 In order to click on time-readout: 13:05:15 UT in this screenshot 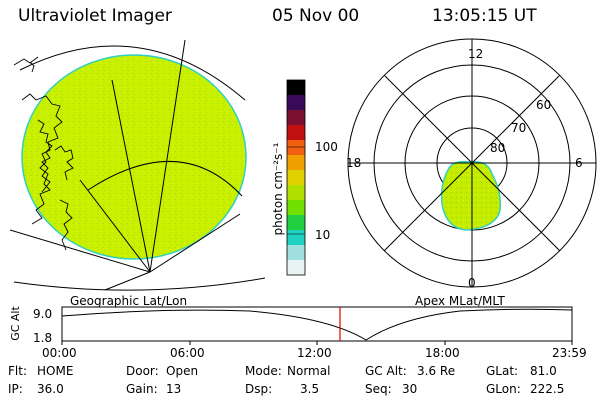, I will do `click(484, 16)`.